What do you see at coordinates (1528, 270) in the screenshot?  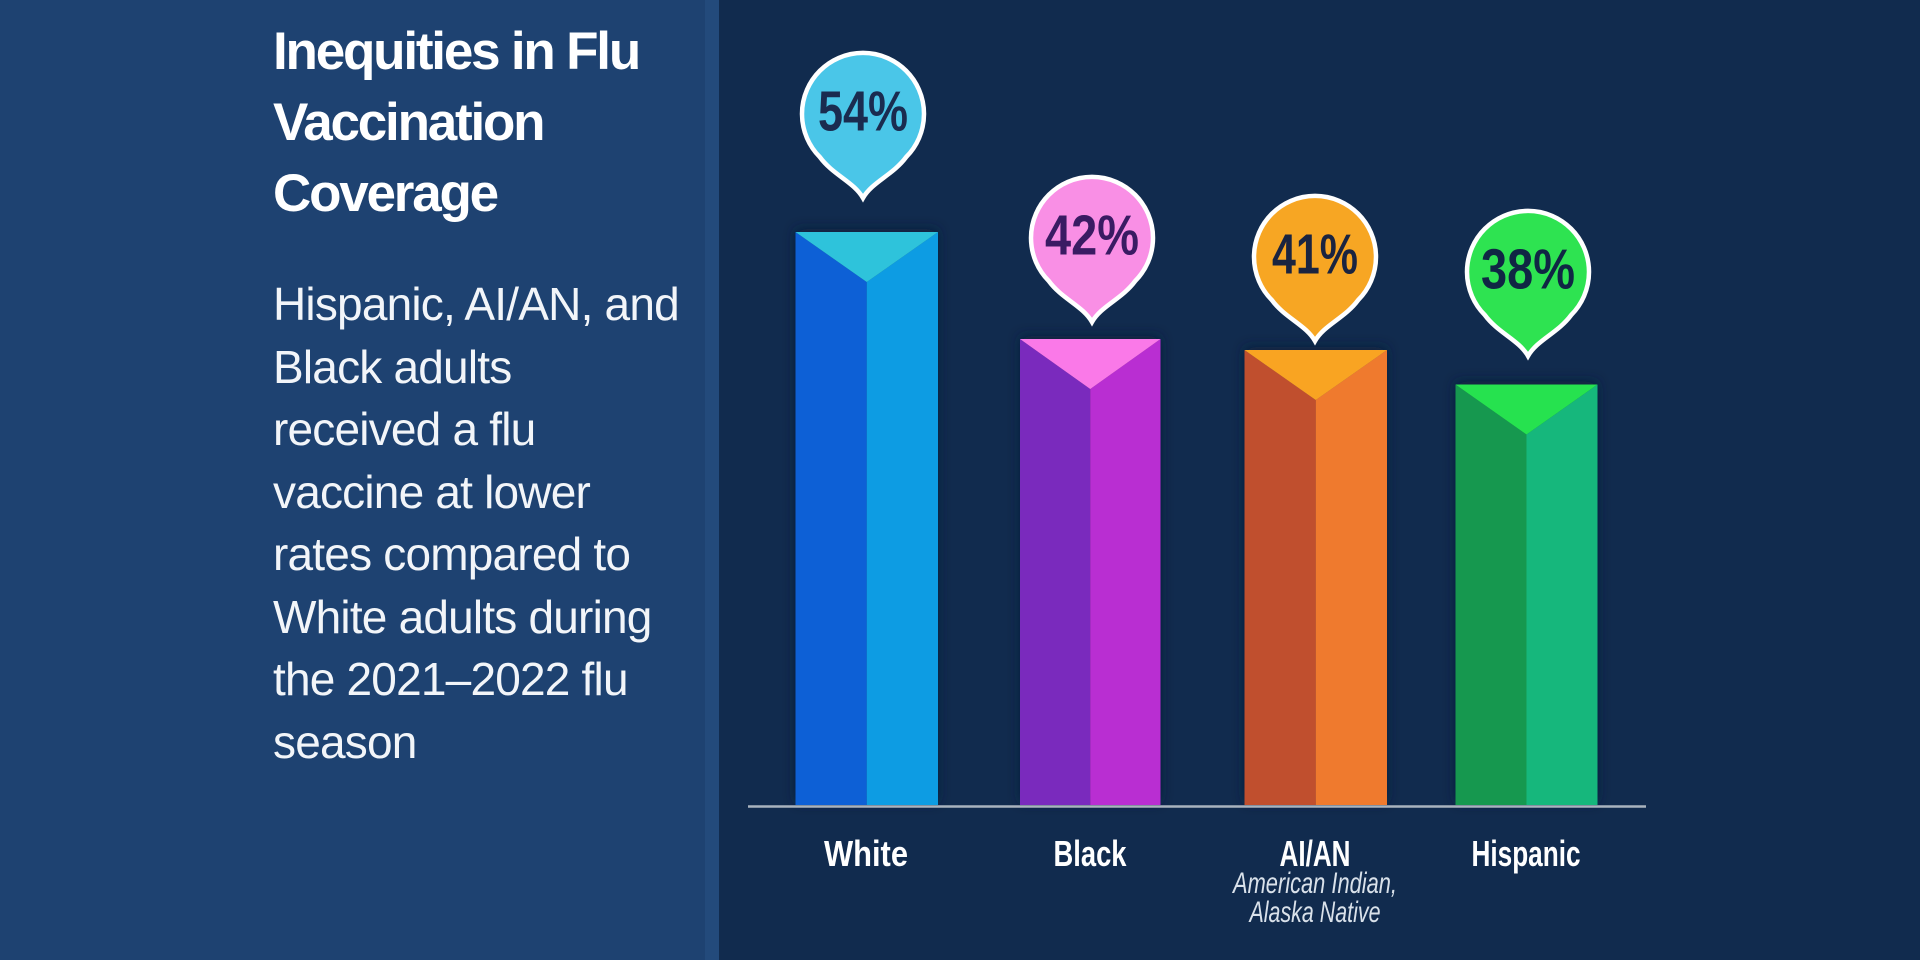 I see `svg-text: 38%` at bounding box center [1528, 270].